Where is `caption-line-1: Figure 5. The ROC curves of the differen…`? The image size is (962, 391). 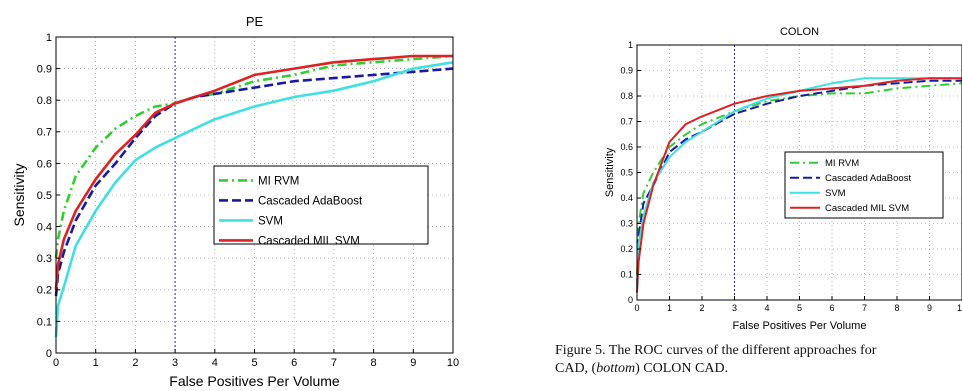 caption-line-1: Figure 5. The ROC curves of the differen… is located at coordinates (716, 350).